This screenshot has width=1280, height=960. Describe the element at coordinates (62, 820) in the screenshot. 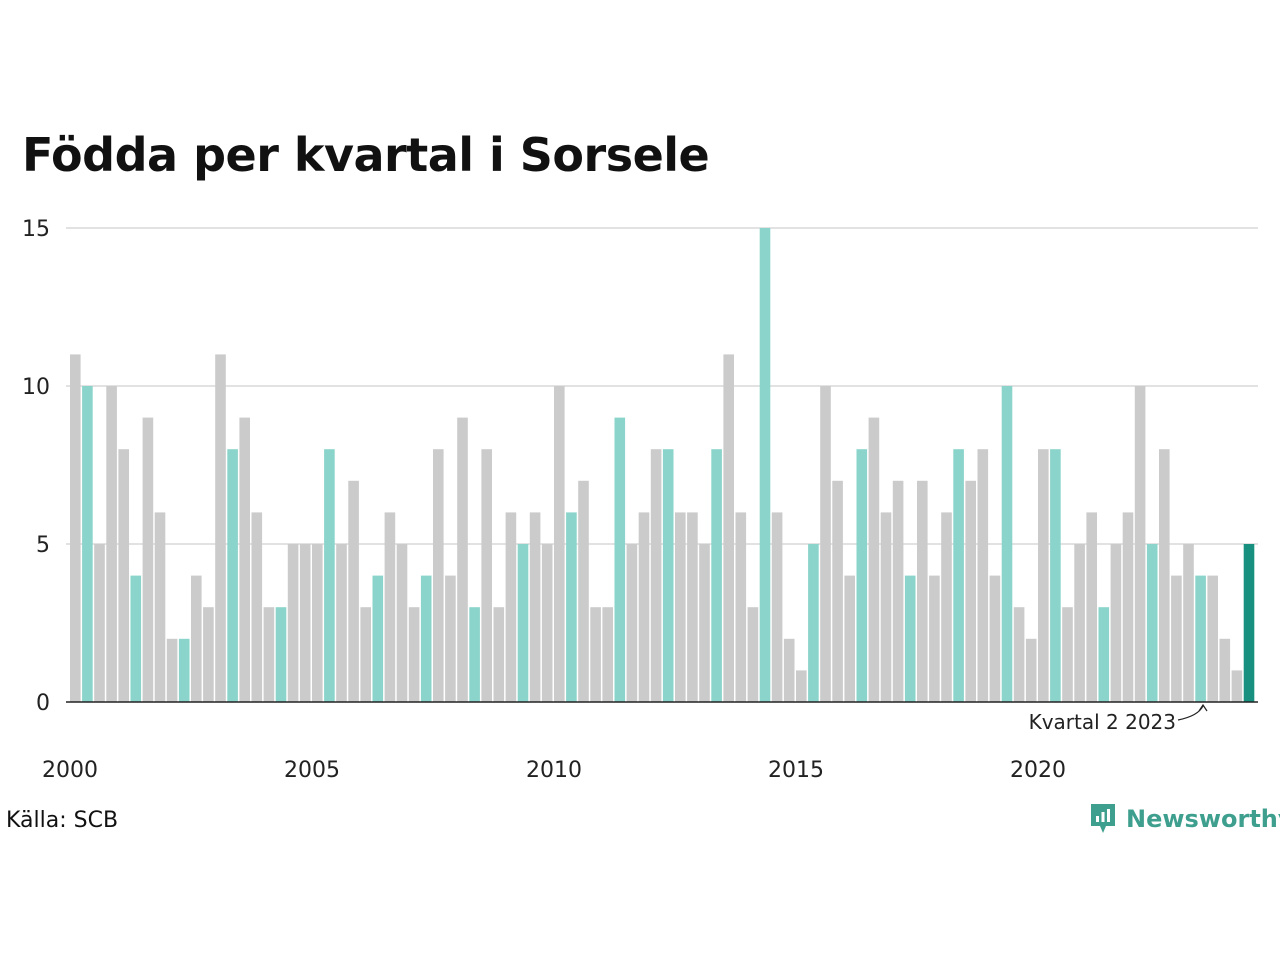

I see `source-label: Källa: SCB` at that location.